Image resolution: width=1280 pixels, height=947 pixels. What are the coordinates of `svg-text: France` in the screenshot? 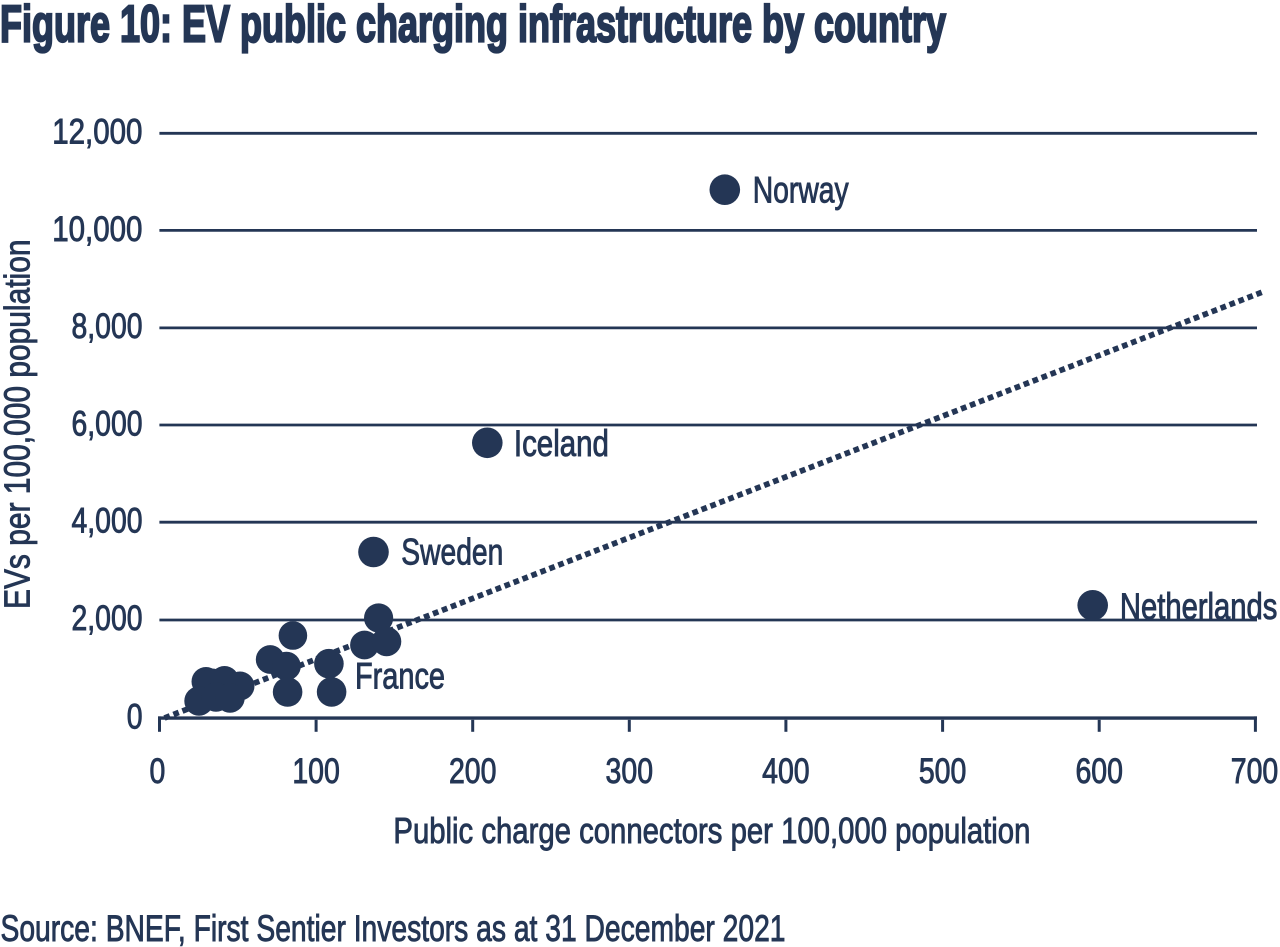 It's located at (400, 675).